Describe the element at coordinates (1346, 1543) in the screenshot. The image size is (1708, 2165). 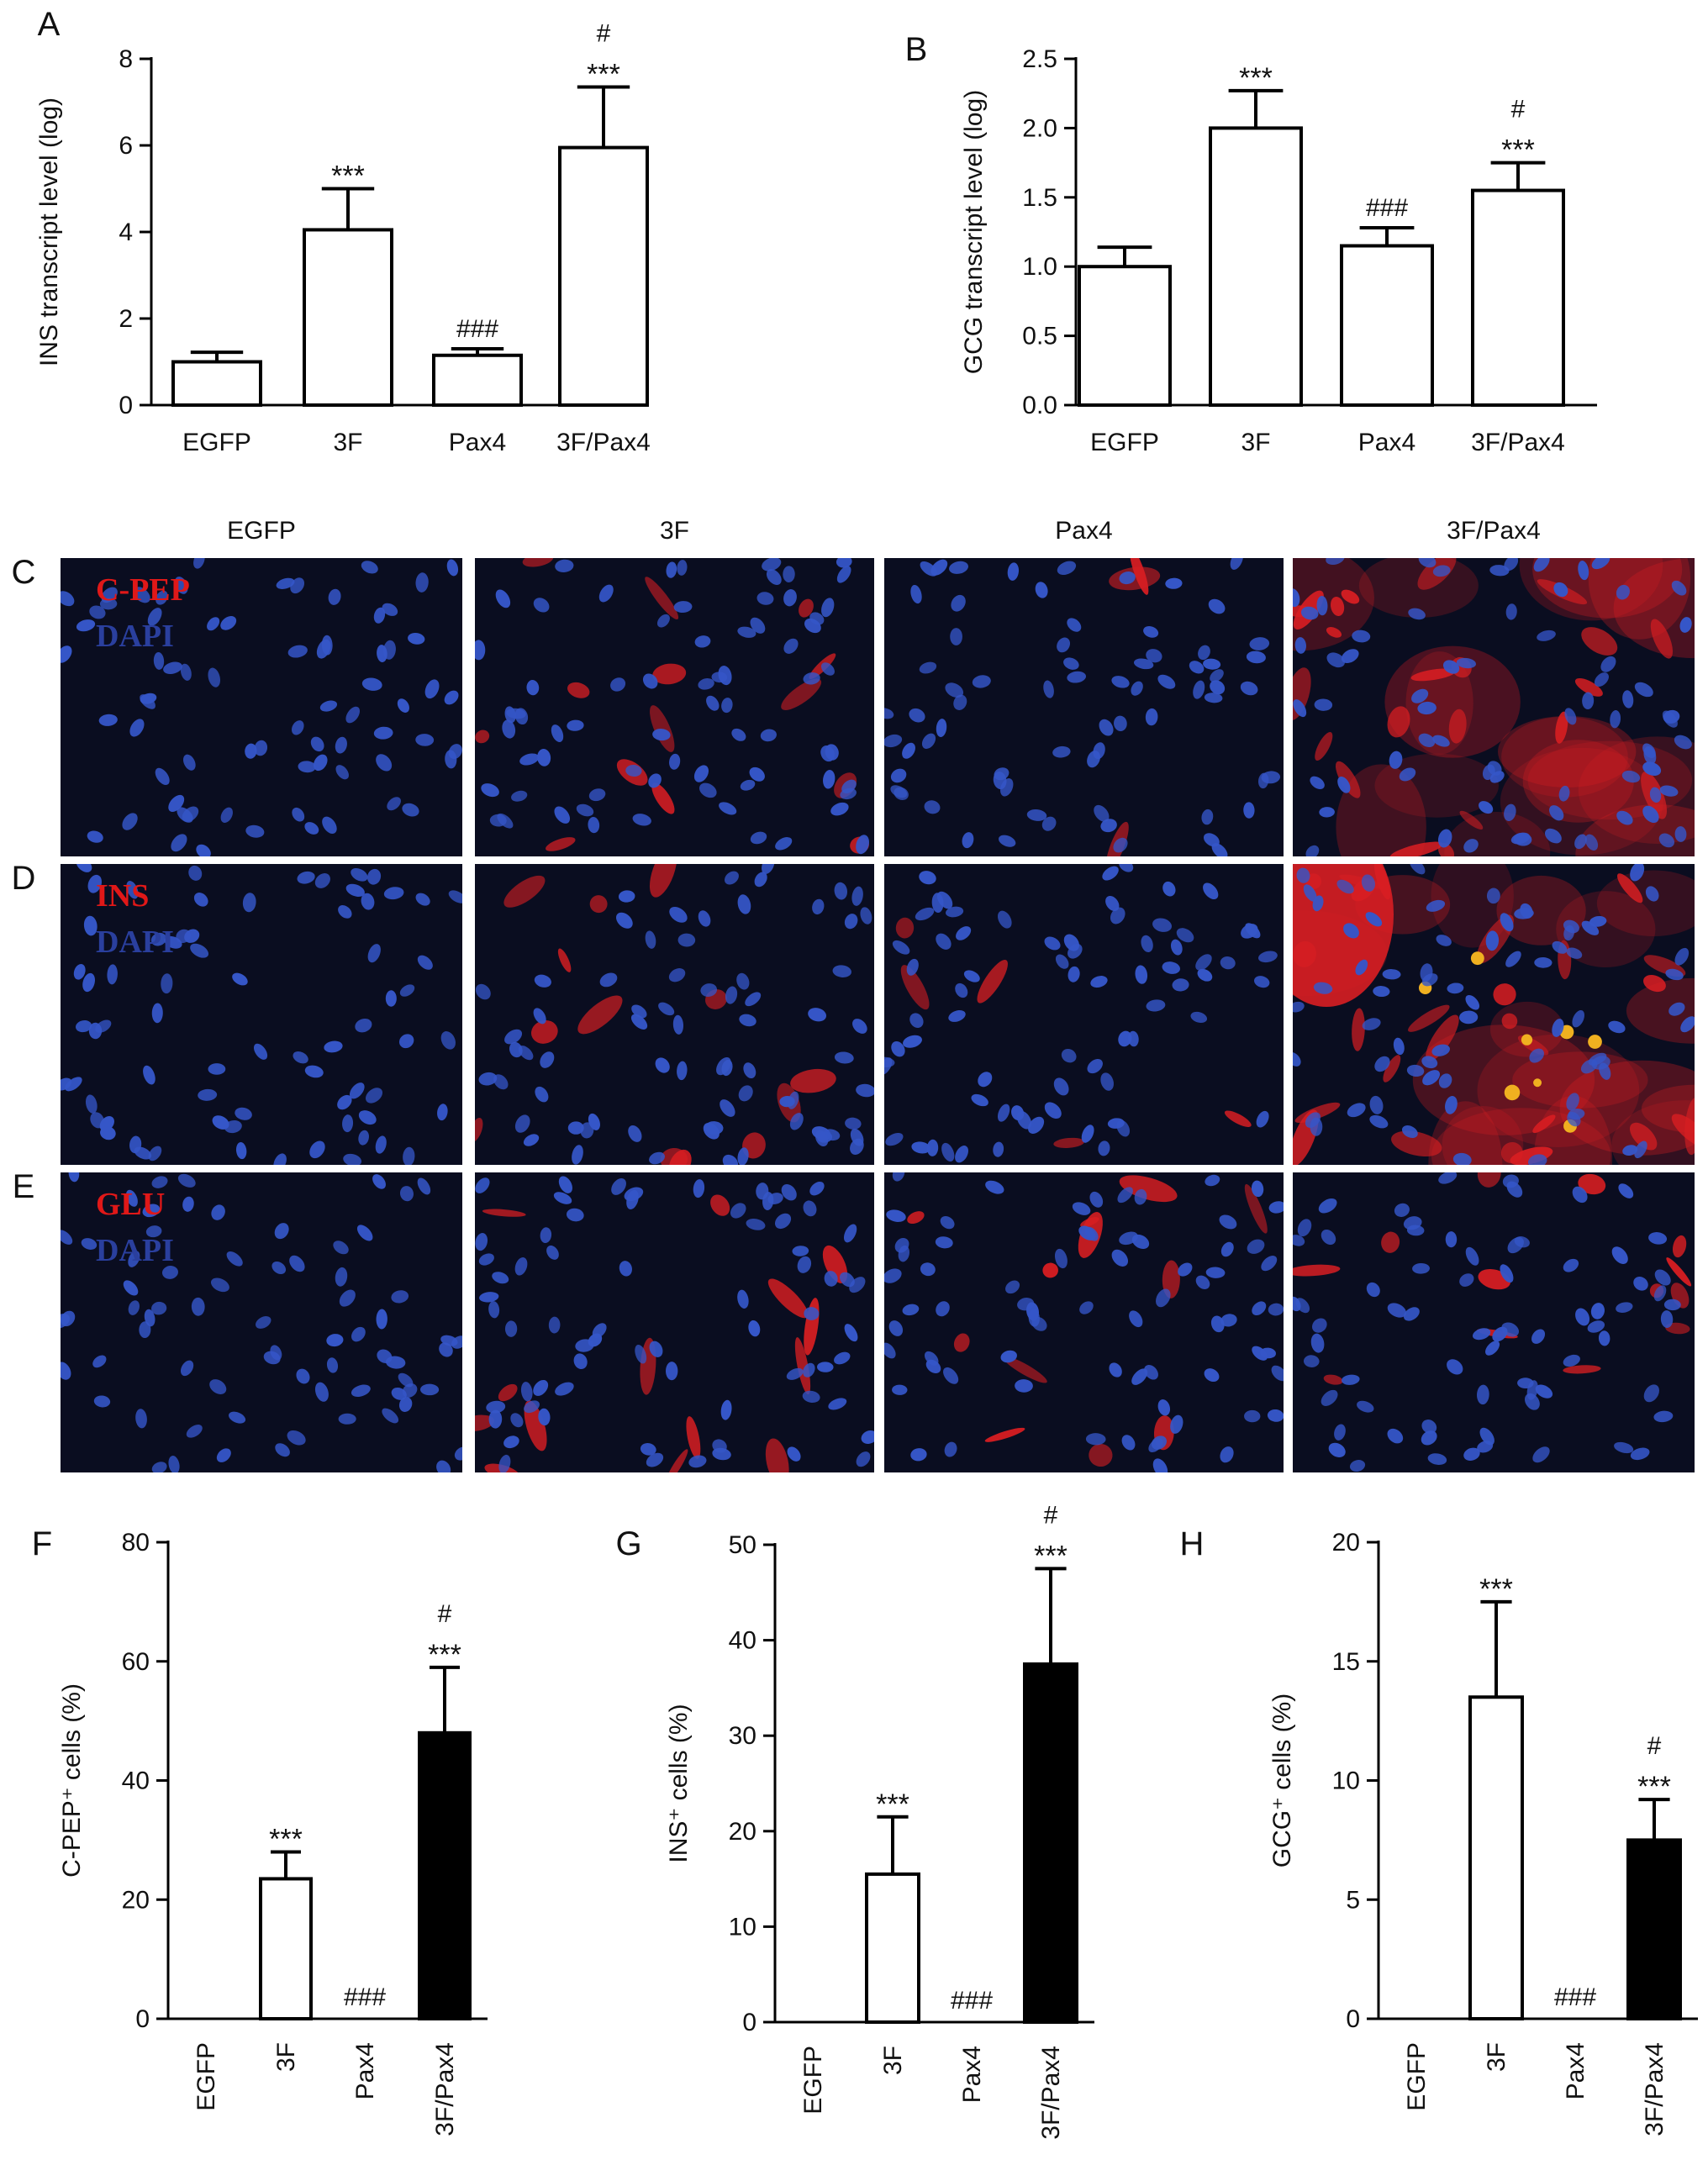
I see `y-tick-label: 20` at that location.